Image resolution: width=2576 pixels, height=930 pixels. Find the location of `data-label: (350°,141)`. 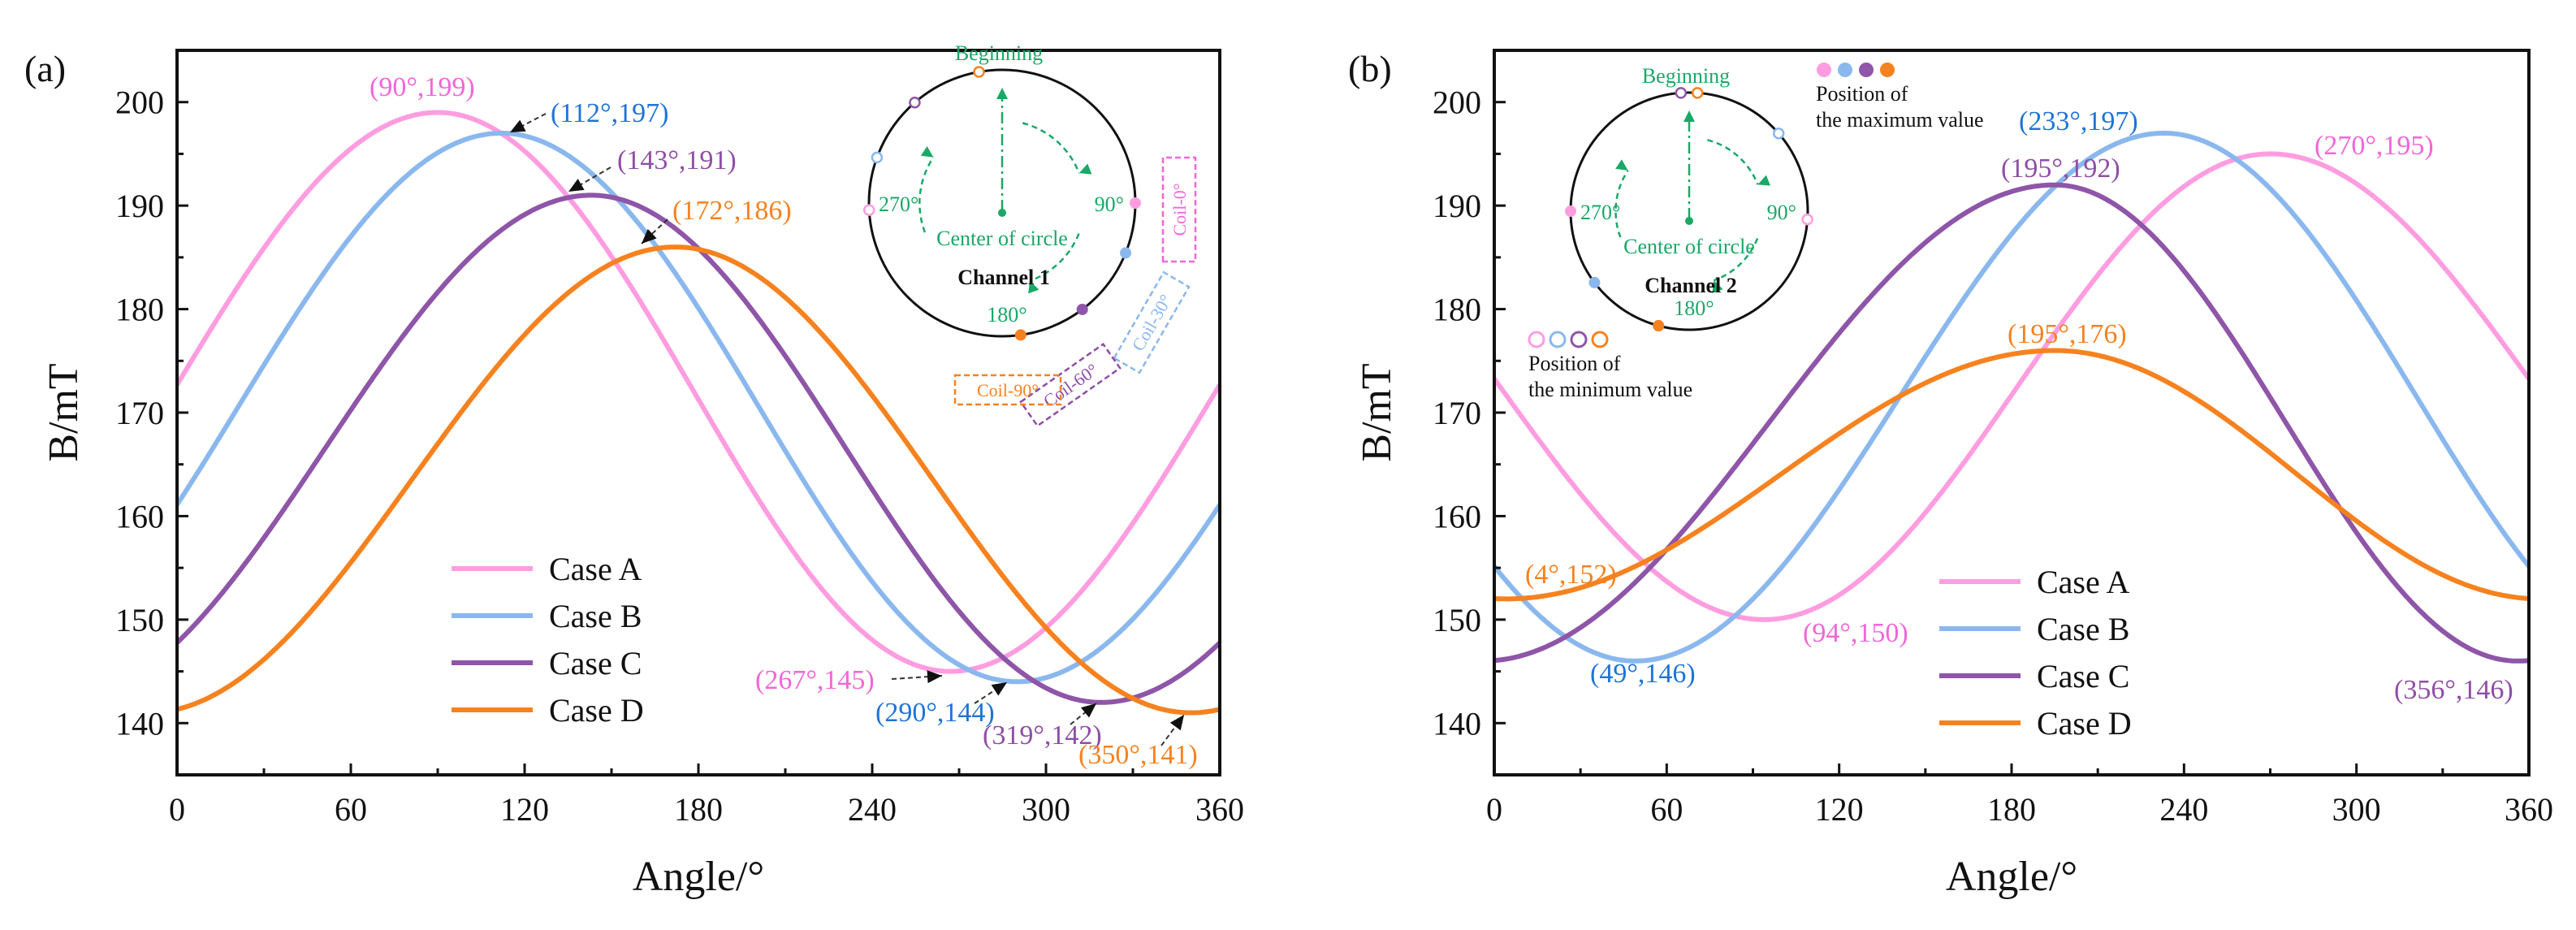

data-label: (350°,141) is located at coordinates (1138, 755).